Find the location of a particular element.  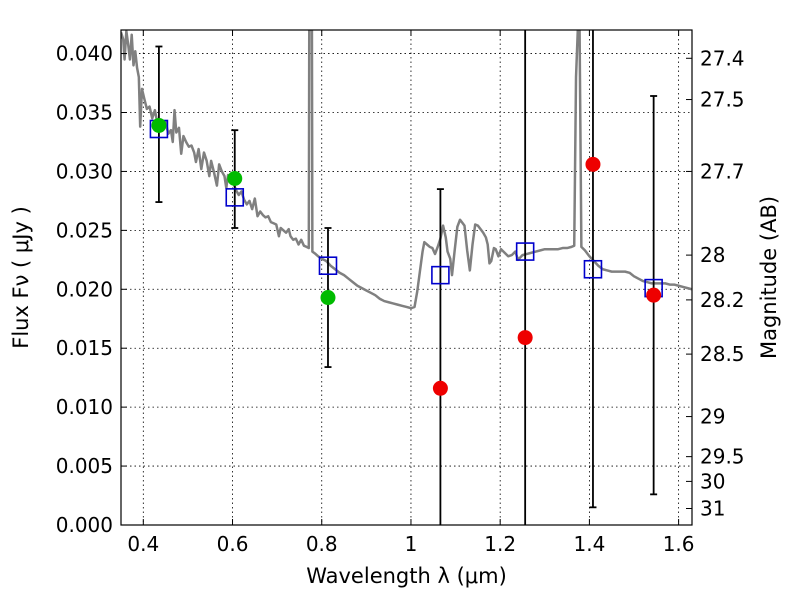

y-tick-label: 0.015 is located at coordinates (84, 348).